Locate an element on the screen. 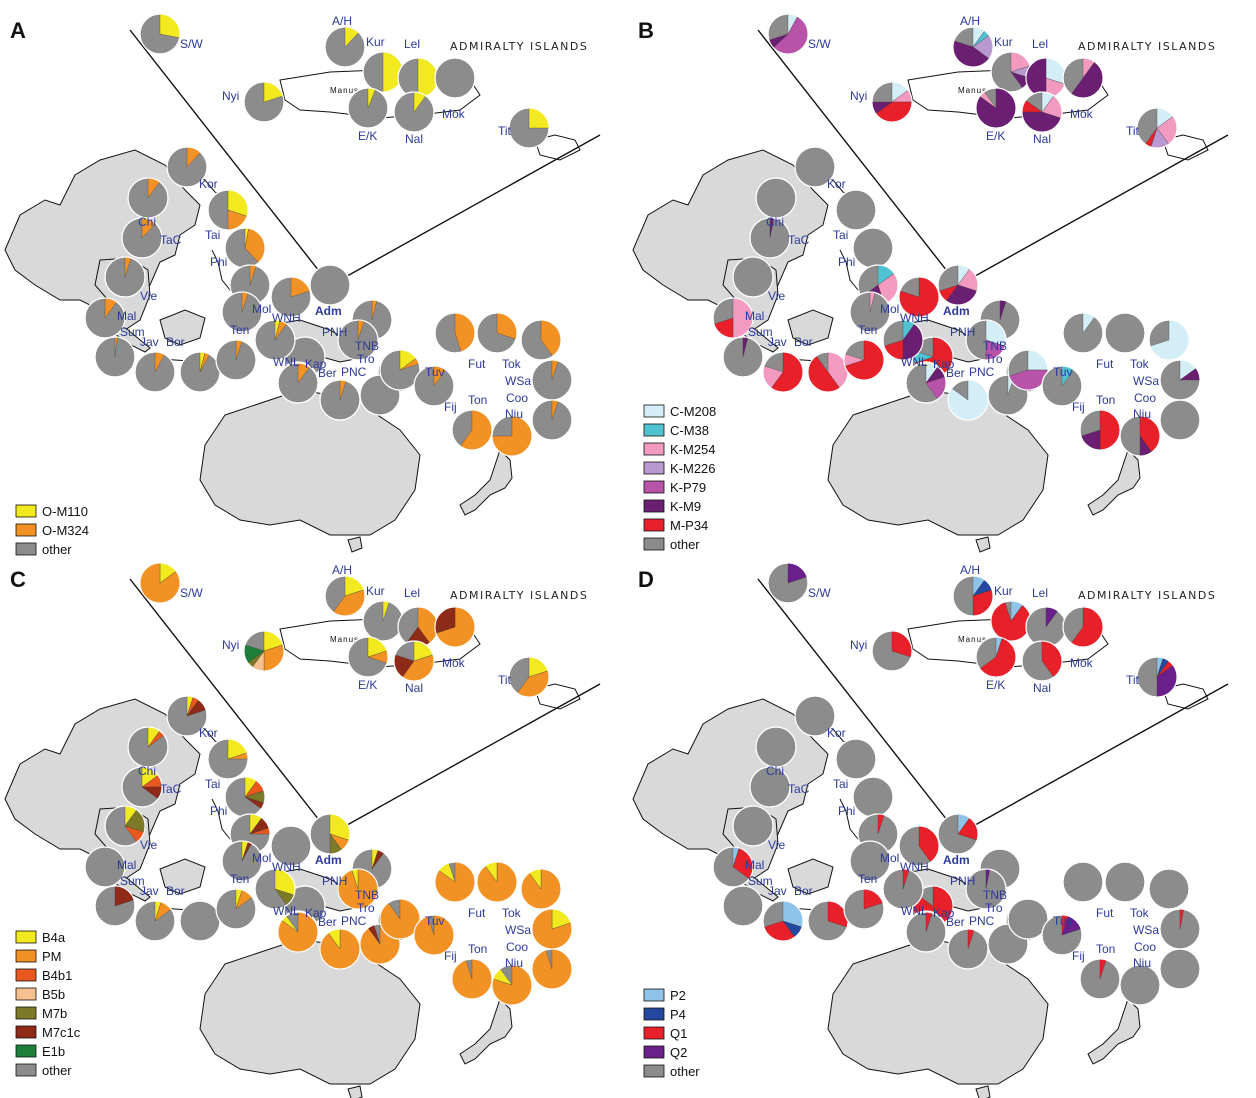 The image size is (1256, 1098). place-label-mol: Mol is located at coordinates (261, 309).